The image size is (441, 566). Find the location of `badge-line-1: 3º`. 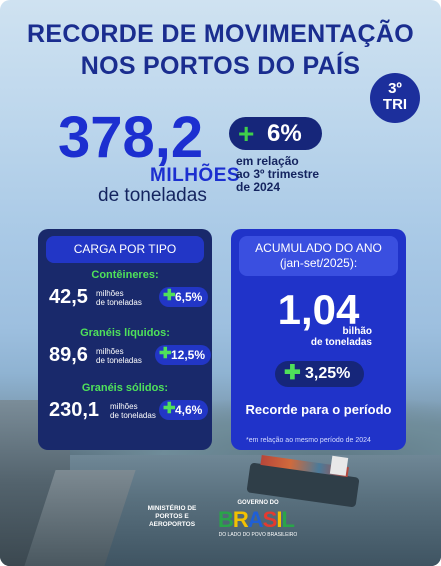

badge-line-1: 3º is located at coordinates (395, 88).